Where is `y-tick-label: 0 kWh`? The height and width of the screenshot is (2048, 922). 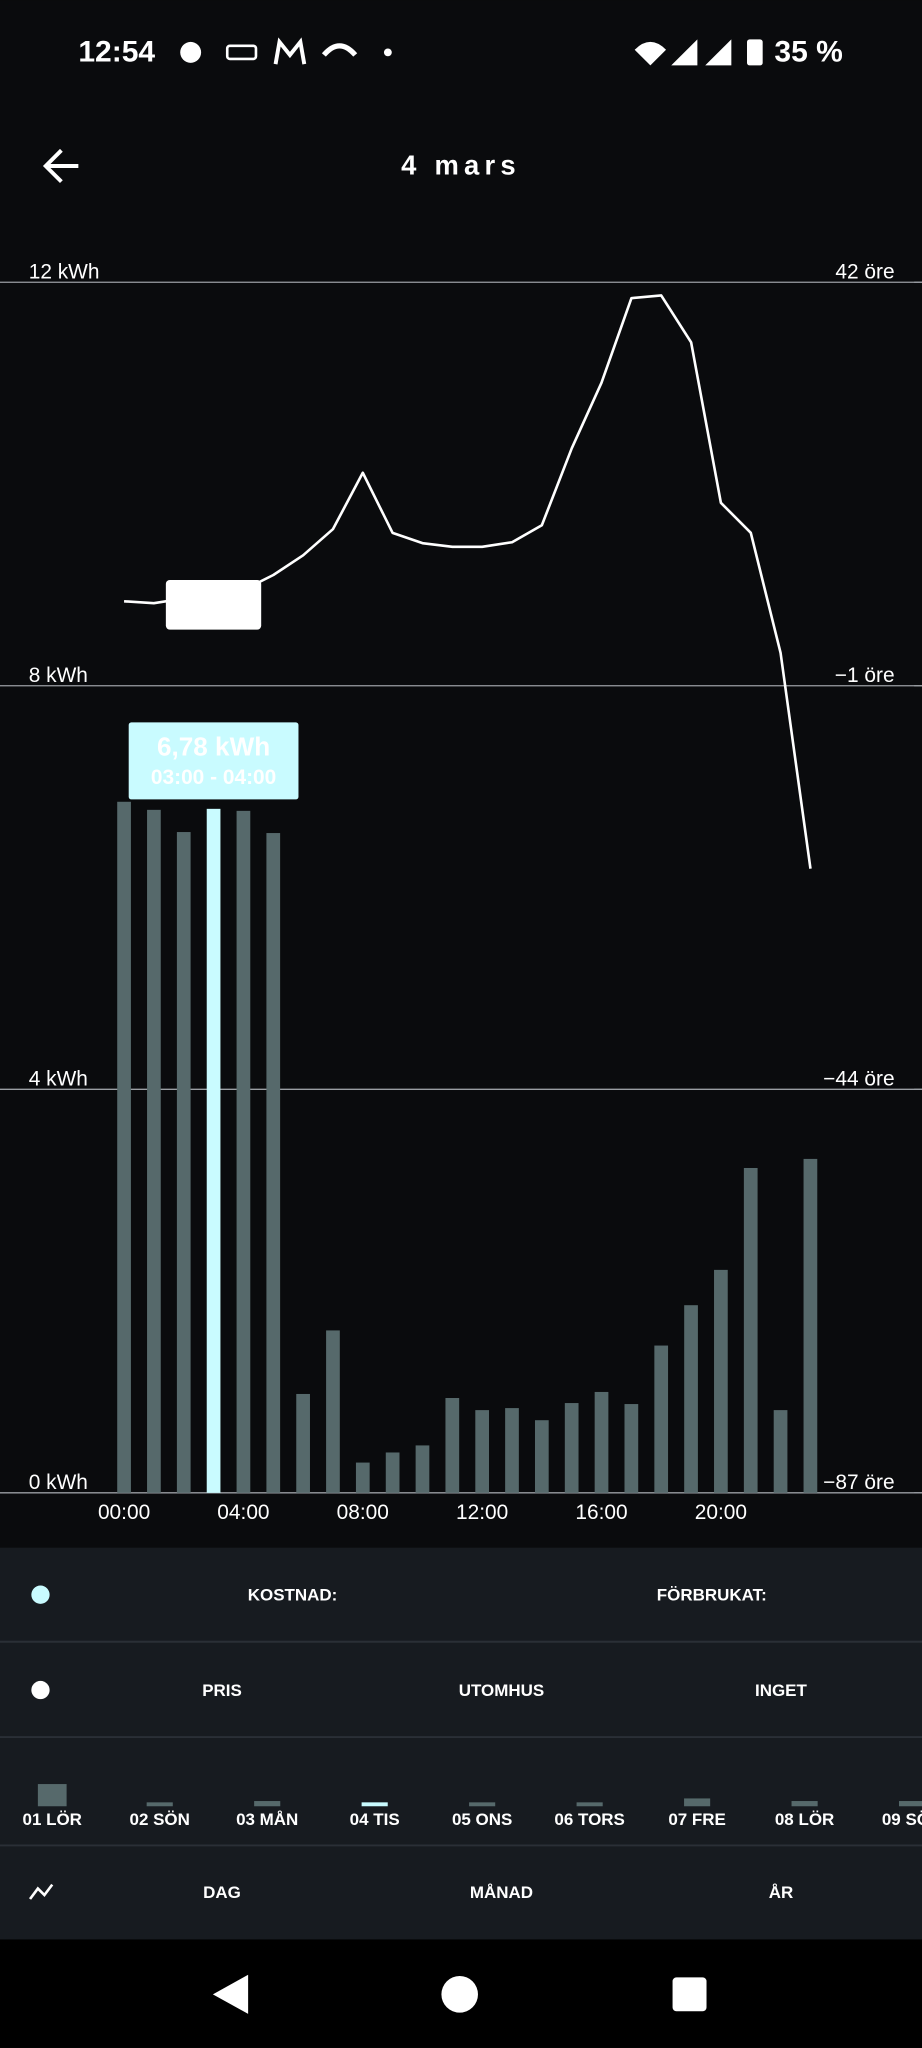
y-tick-label: 0 kWh is located at coordinates (58, 1482).